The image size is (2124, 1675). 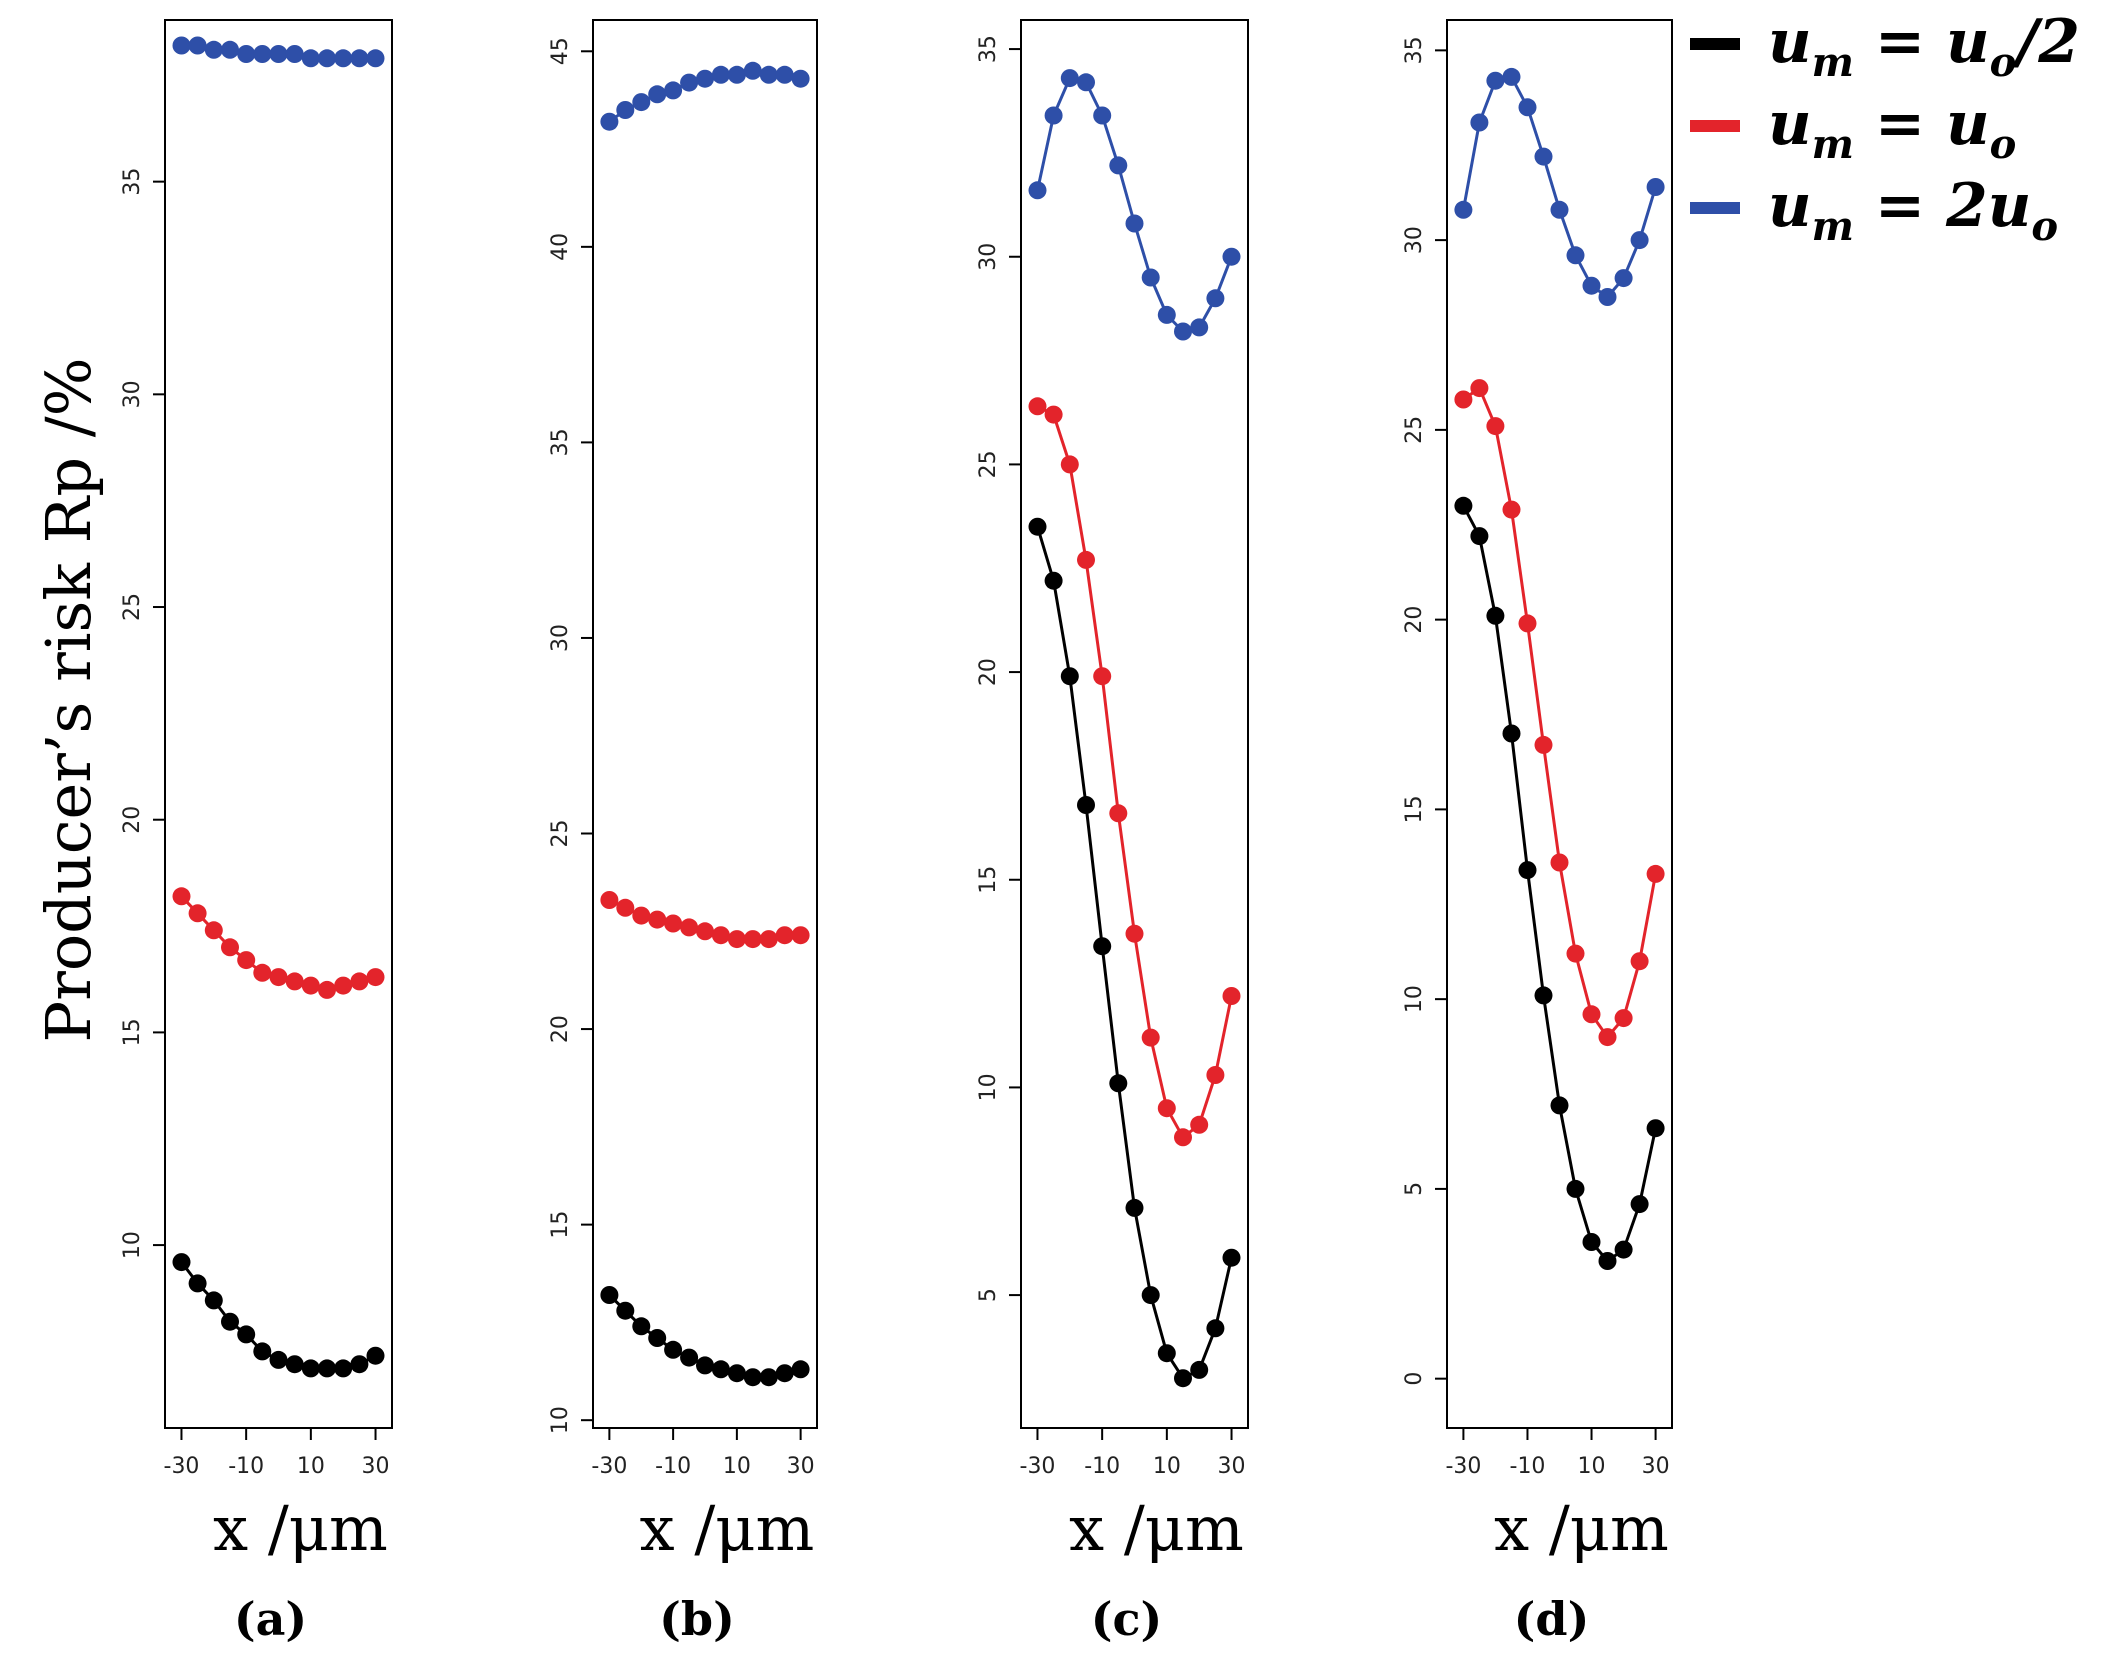 I want to click on legend-label: um = uo/2, so click(x=1924, y=46).